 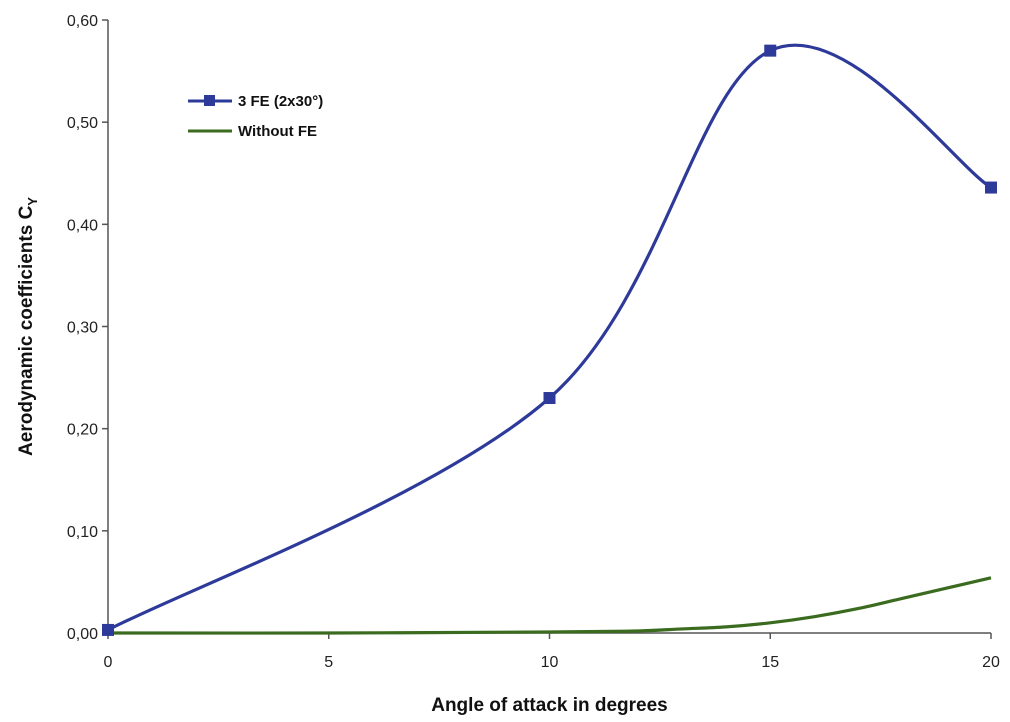 I want to click on y-axis-title-main: Aerodynamic coefficients C, so click(x=26, y=330).